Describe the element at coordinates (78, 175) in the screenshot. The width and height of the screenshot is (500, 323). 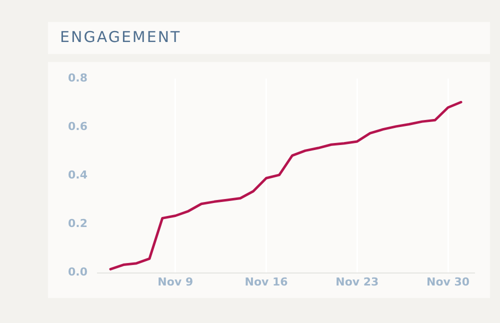
I see `y-tick-label: 0.4` at that location.